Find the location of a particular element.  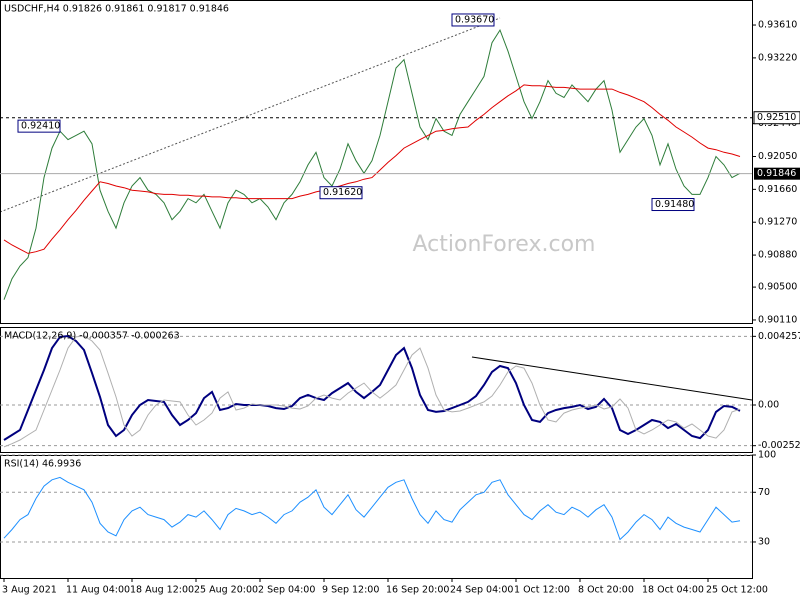

x-tick-label: 2 Sep 04:00 is located at coordinates (286, 590).